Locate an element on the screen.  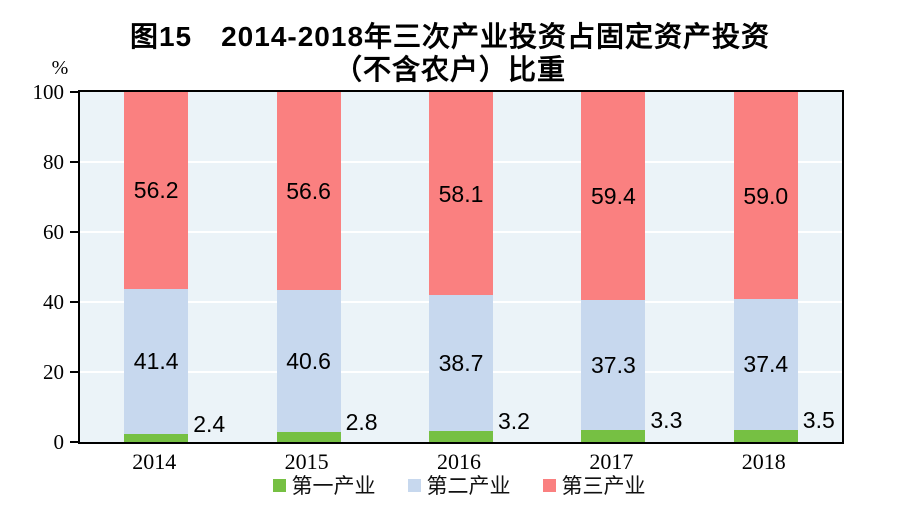
y-tick-label-100: 100 is located at coordinates (48, 92).